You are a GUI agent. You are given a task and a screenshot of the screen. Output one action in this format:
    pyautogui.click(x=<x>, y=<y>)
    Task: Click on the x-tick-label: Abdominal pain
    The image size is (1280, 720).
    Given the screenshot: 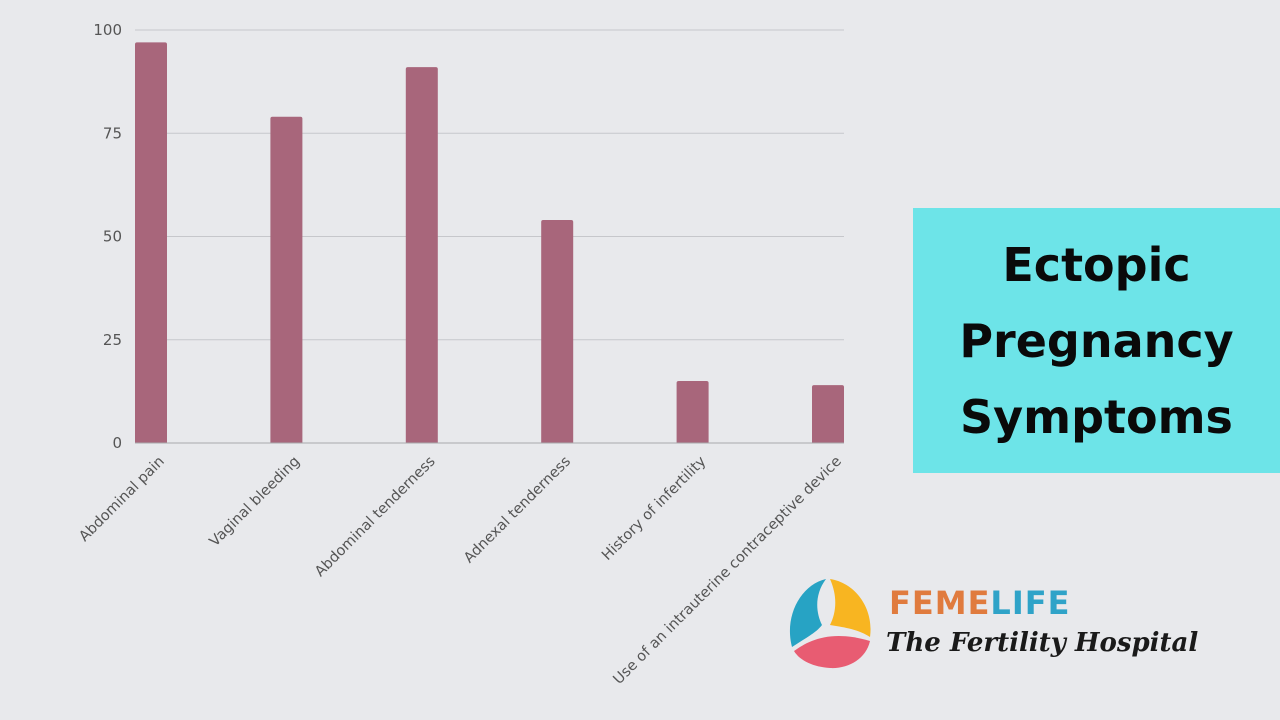 What is the action you would take?
    pyautogui.click(x=121, y=499)
    